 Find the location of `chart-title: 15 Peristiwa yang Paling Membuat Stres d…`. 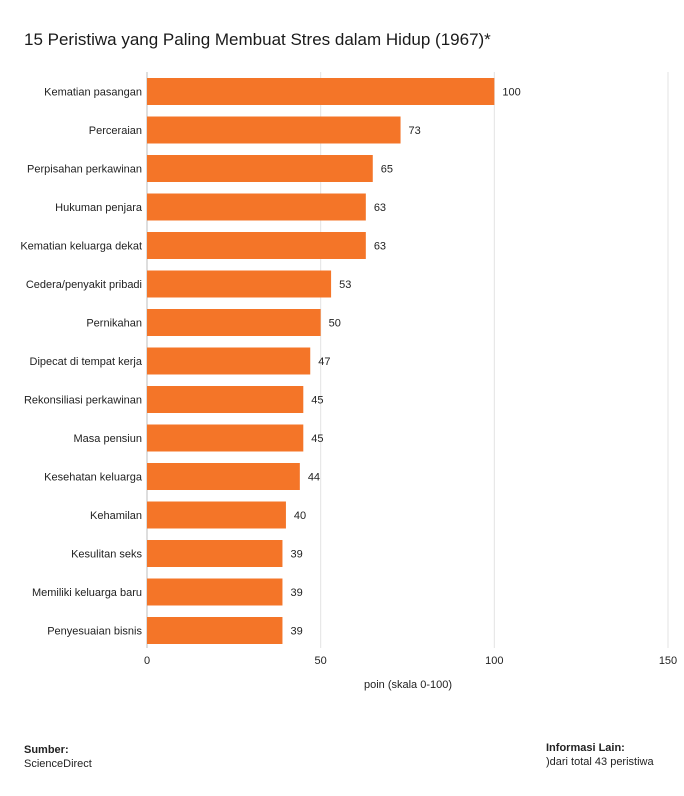

chart-title: 15 Peristiwa yang Paling Membuat Stres d… is located at coordinates (257, 39).